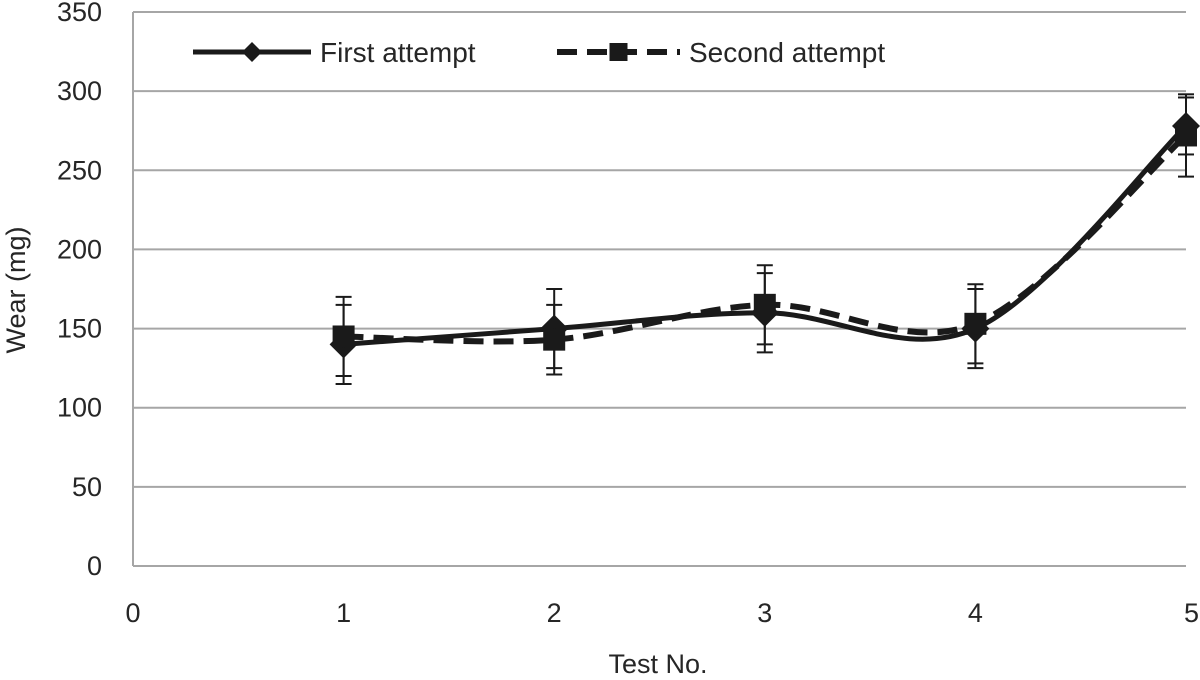 This screenshot has width=1200, height=680. What do you see at coordinates (343, 613) in the screenshot?
I see `x-tick-label-1: 1` at bounding box center [343, 613].